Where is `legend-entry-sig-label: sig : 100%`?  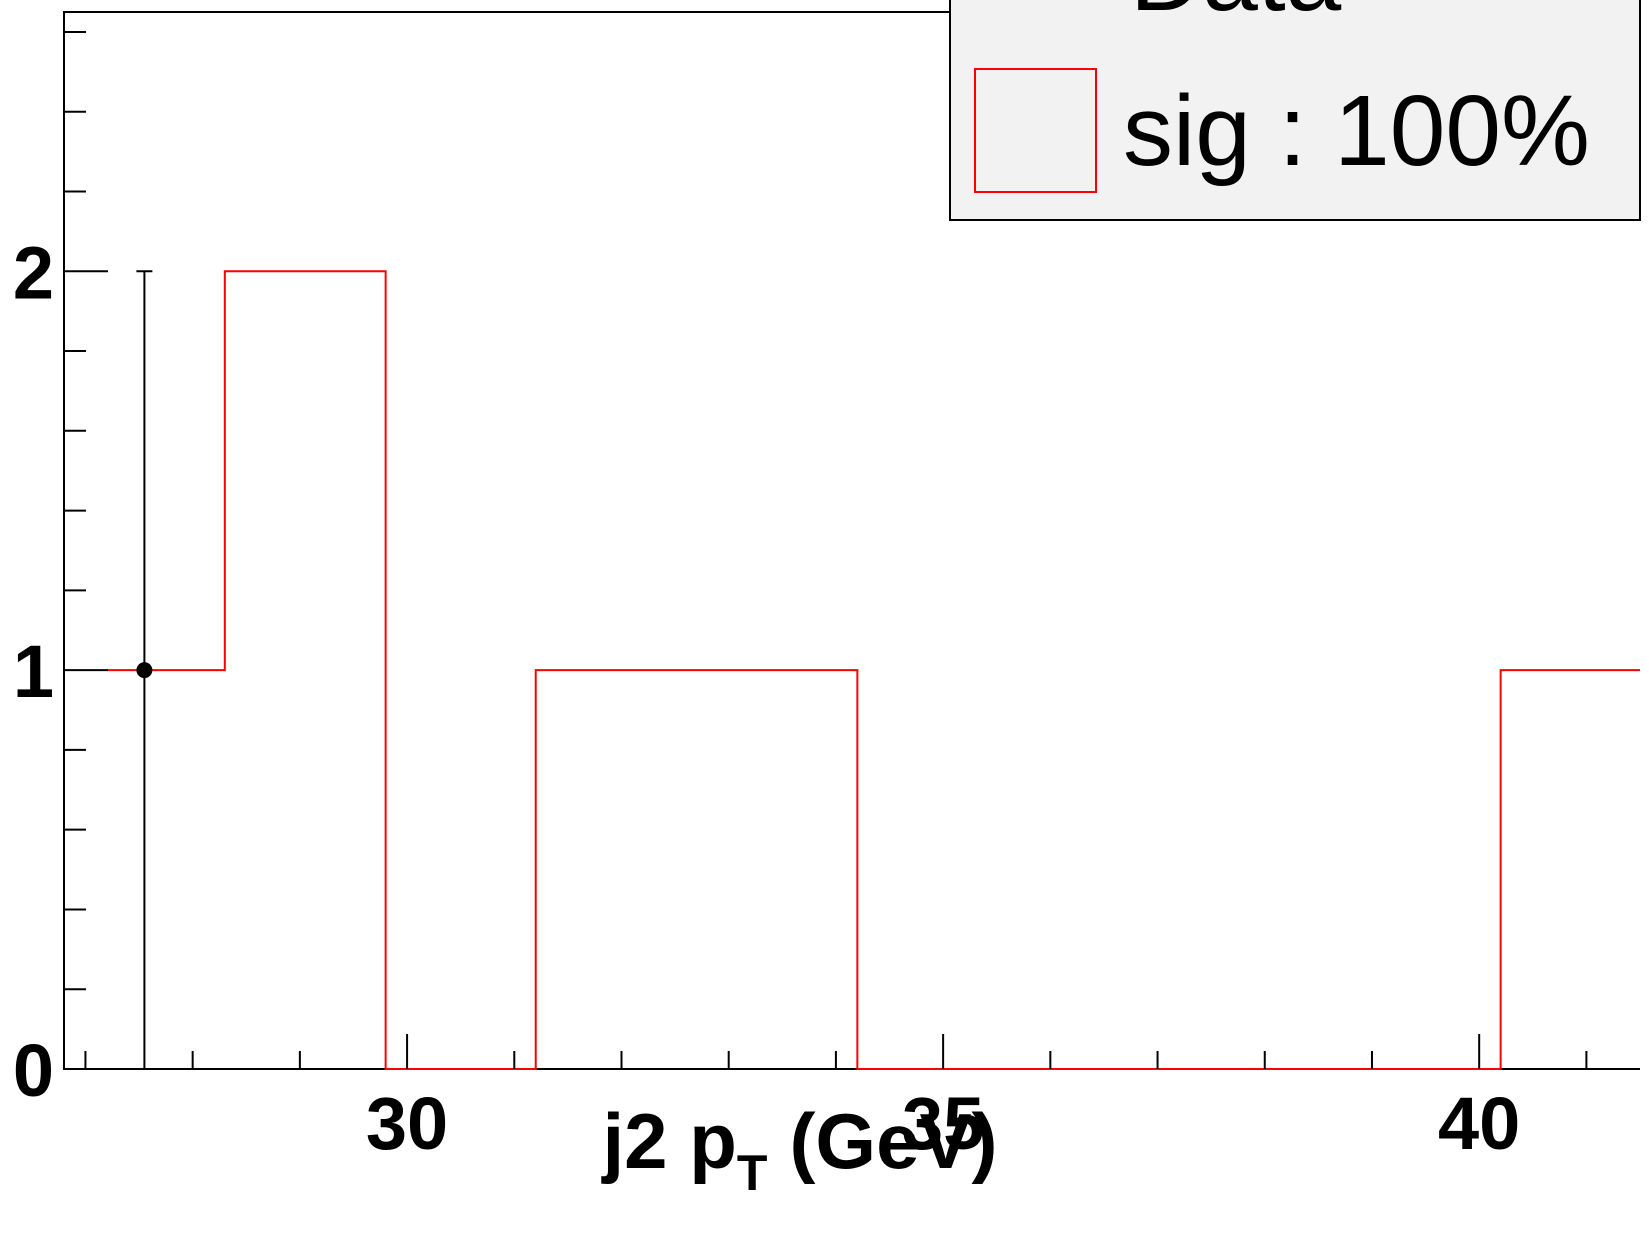 legend-entry-sig-label: sig : 100% is located at coordinates (1356, 131).